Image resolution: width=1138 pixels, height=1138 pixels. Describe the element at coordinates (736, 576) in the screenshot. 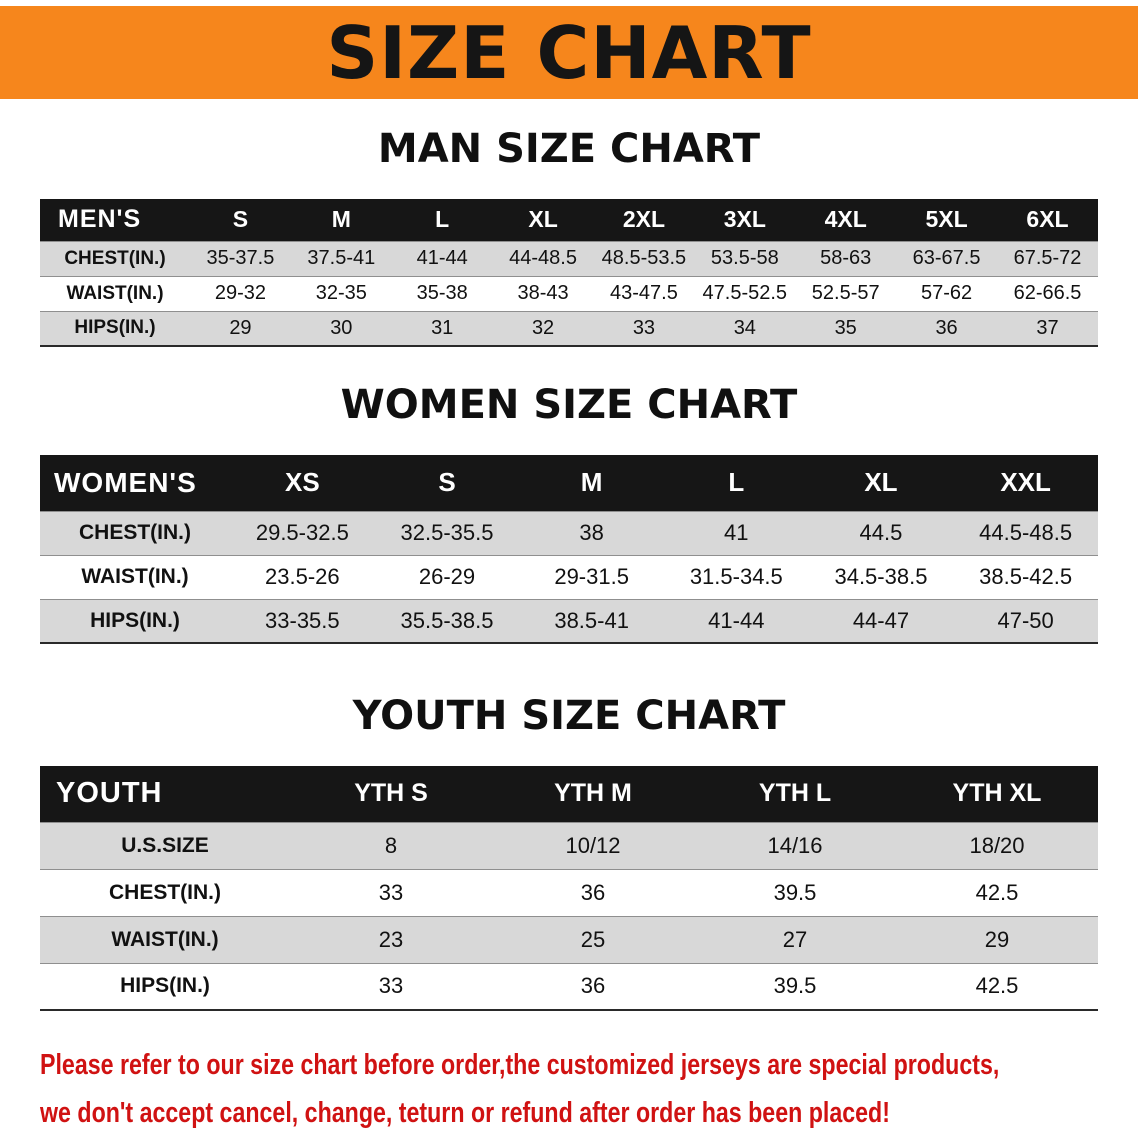

I see `size-cell: 31.5-34.5` at that location.